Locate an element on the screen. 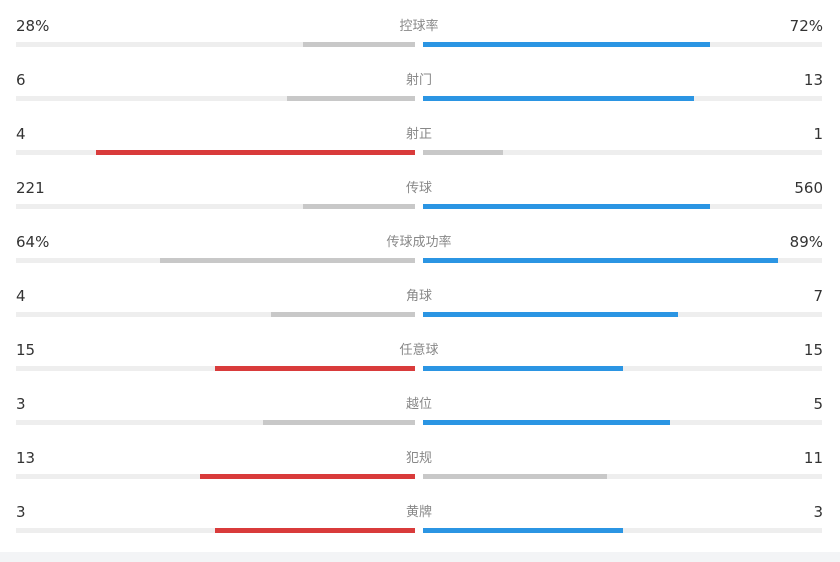  stat-row: 4 角球 7 is located at coordinates (420, 297).